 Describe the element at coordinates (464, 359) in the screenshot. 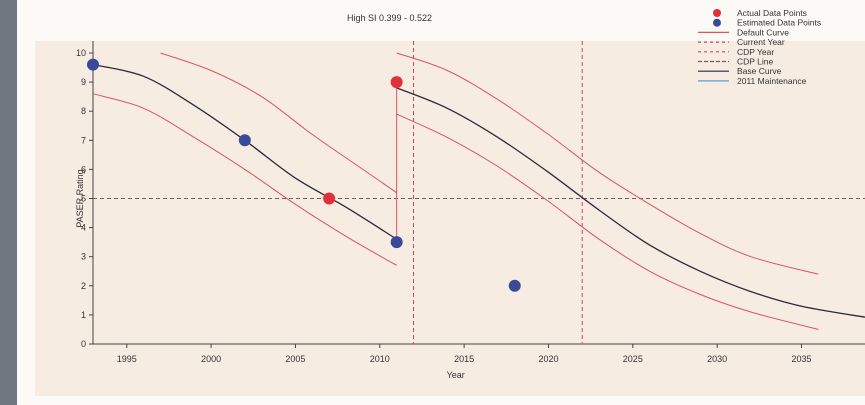

I see `x-tick-label: 2015` at that location.